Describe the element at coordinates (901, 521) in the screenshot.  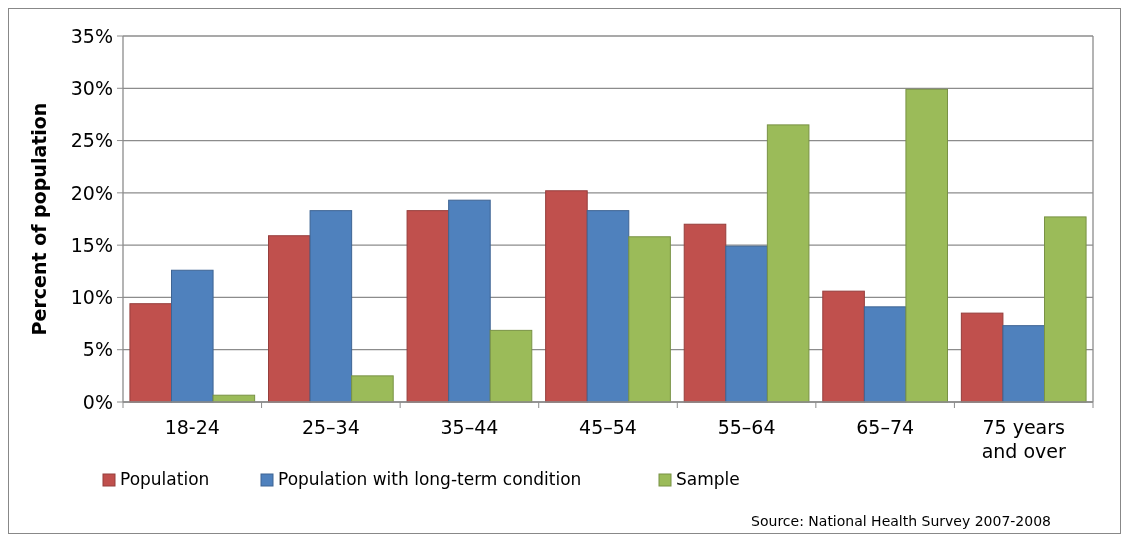
I see `source-note: Source: National Health Survey 2007-2008` at that location.